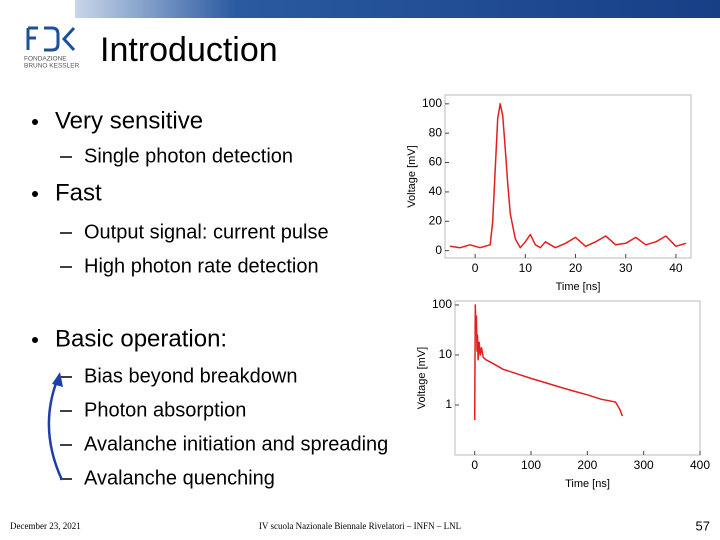 This screenshot has width=720, height=540. I want to click on slide-title: Introduction, so click(189, 50).